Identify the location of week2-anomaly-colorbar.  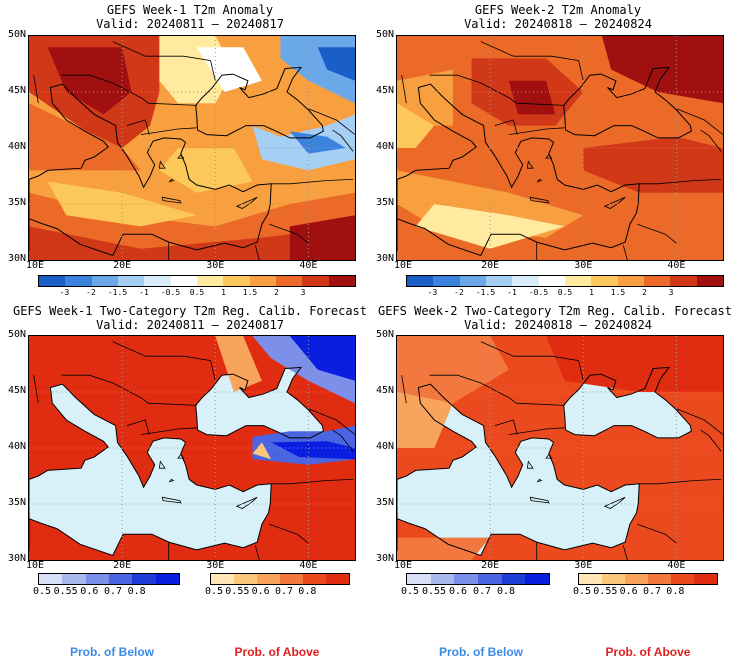
(565, 281).